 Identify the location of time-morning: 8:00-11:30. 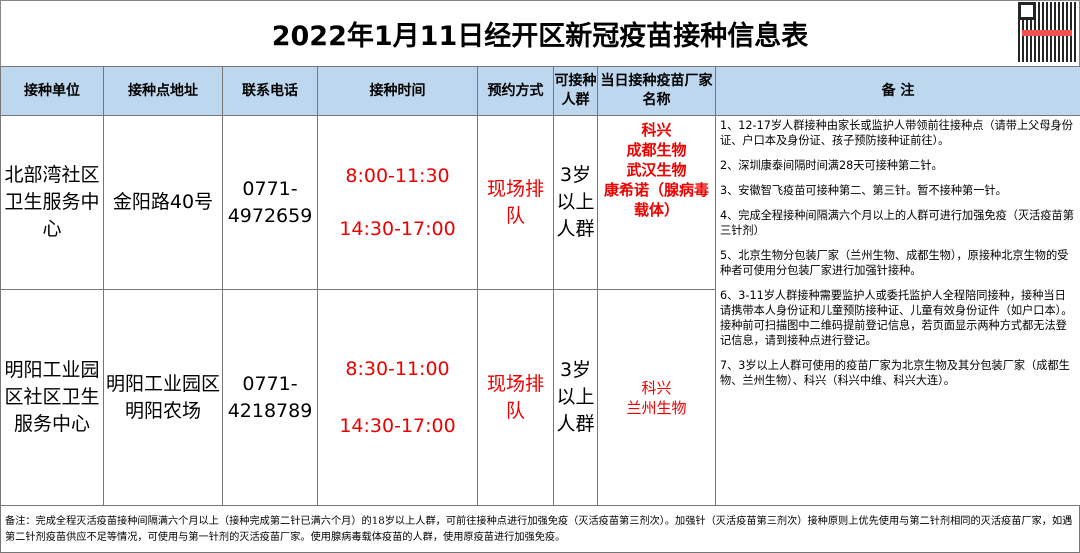
(397, 175).